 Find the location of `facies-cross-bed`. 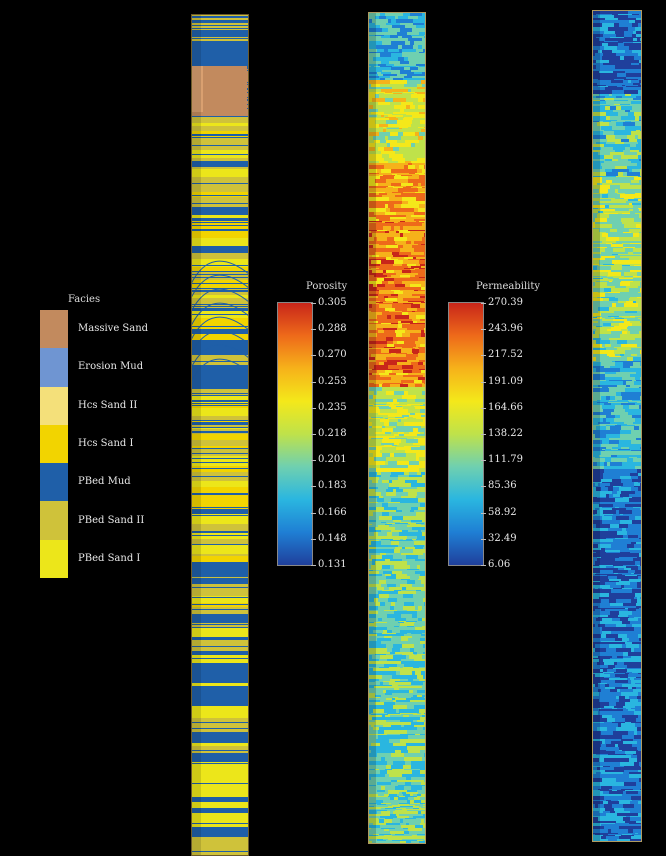

facies-cross-bed is located at coordinates (220, 328).